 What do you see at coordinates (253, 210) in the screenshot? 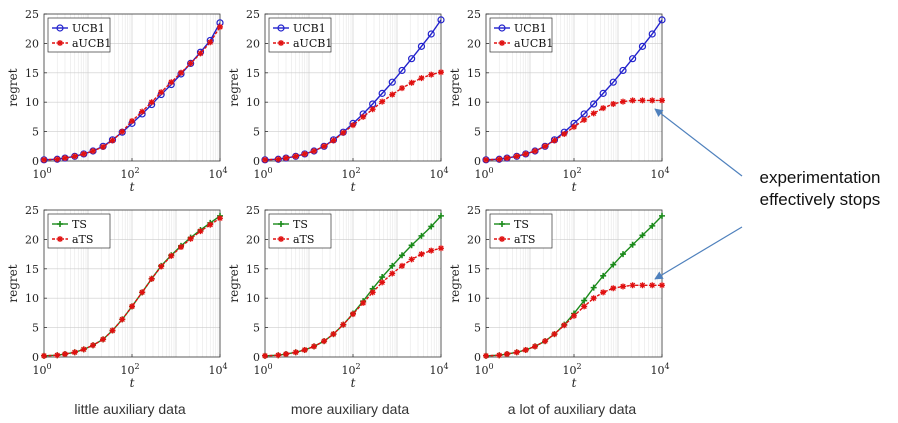
I see `y-tick-label: 25` at bounding box center [253, 210].